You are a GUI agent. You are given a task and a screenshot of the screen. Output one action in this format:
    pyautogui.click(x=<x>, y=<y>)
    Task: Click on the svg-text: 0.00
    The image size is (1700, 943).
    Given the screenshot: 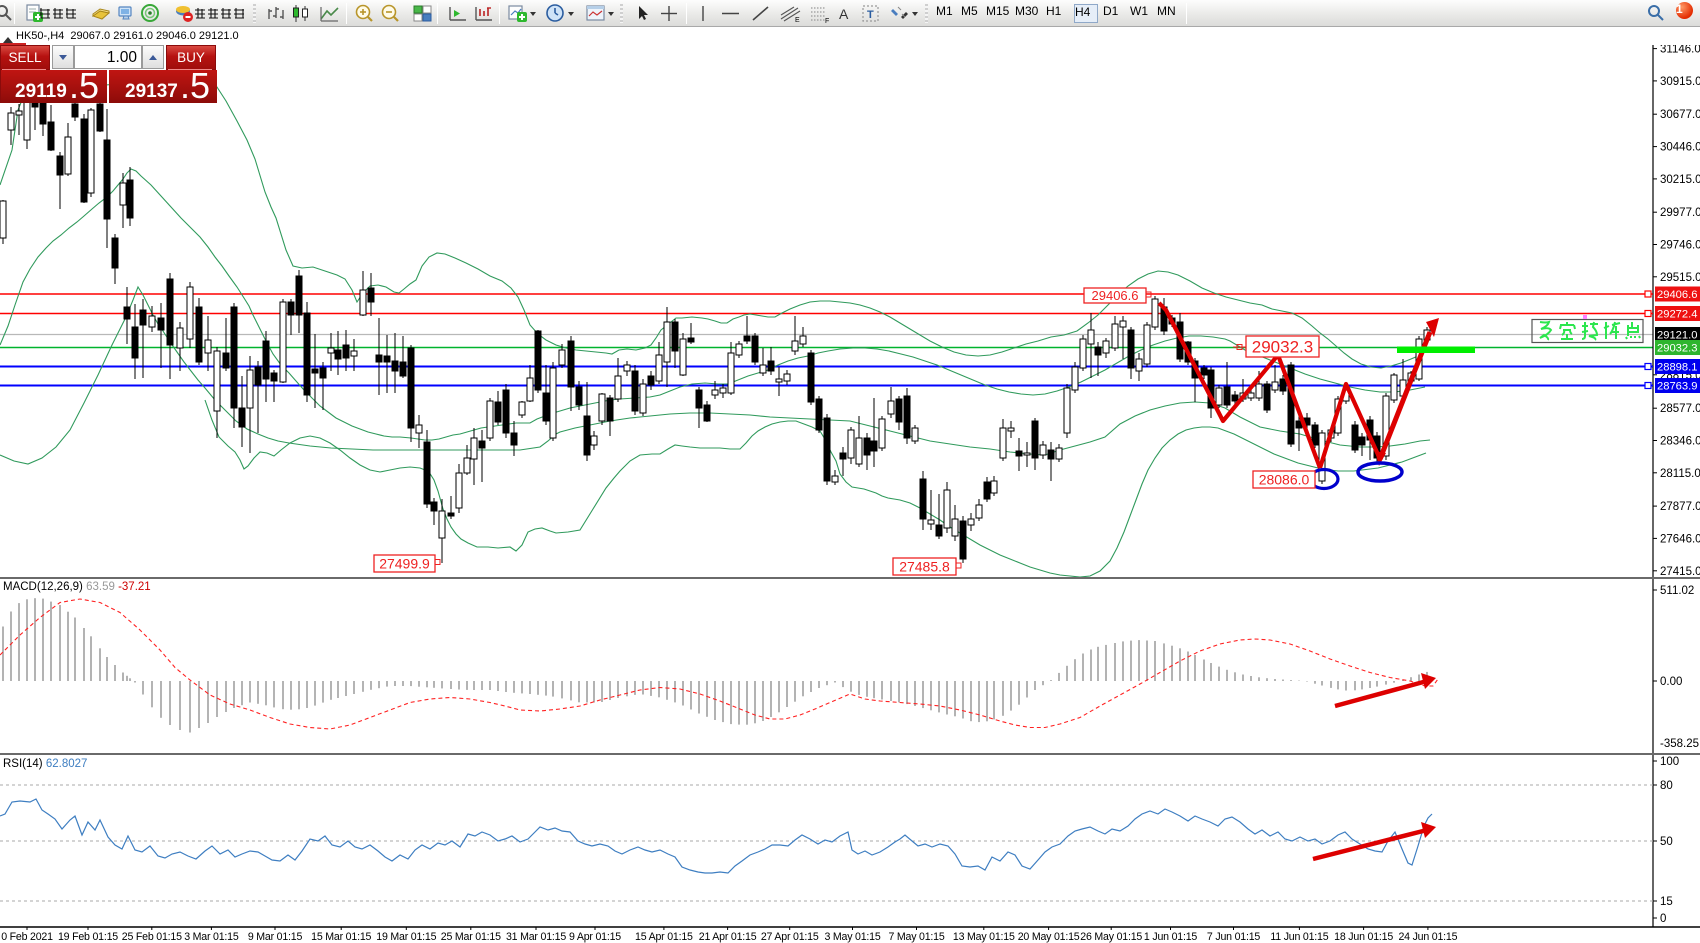 What is the action you would take?
    pyautogui.click(x=1671, y=682)
    